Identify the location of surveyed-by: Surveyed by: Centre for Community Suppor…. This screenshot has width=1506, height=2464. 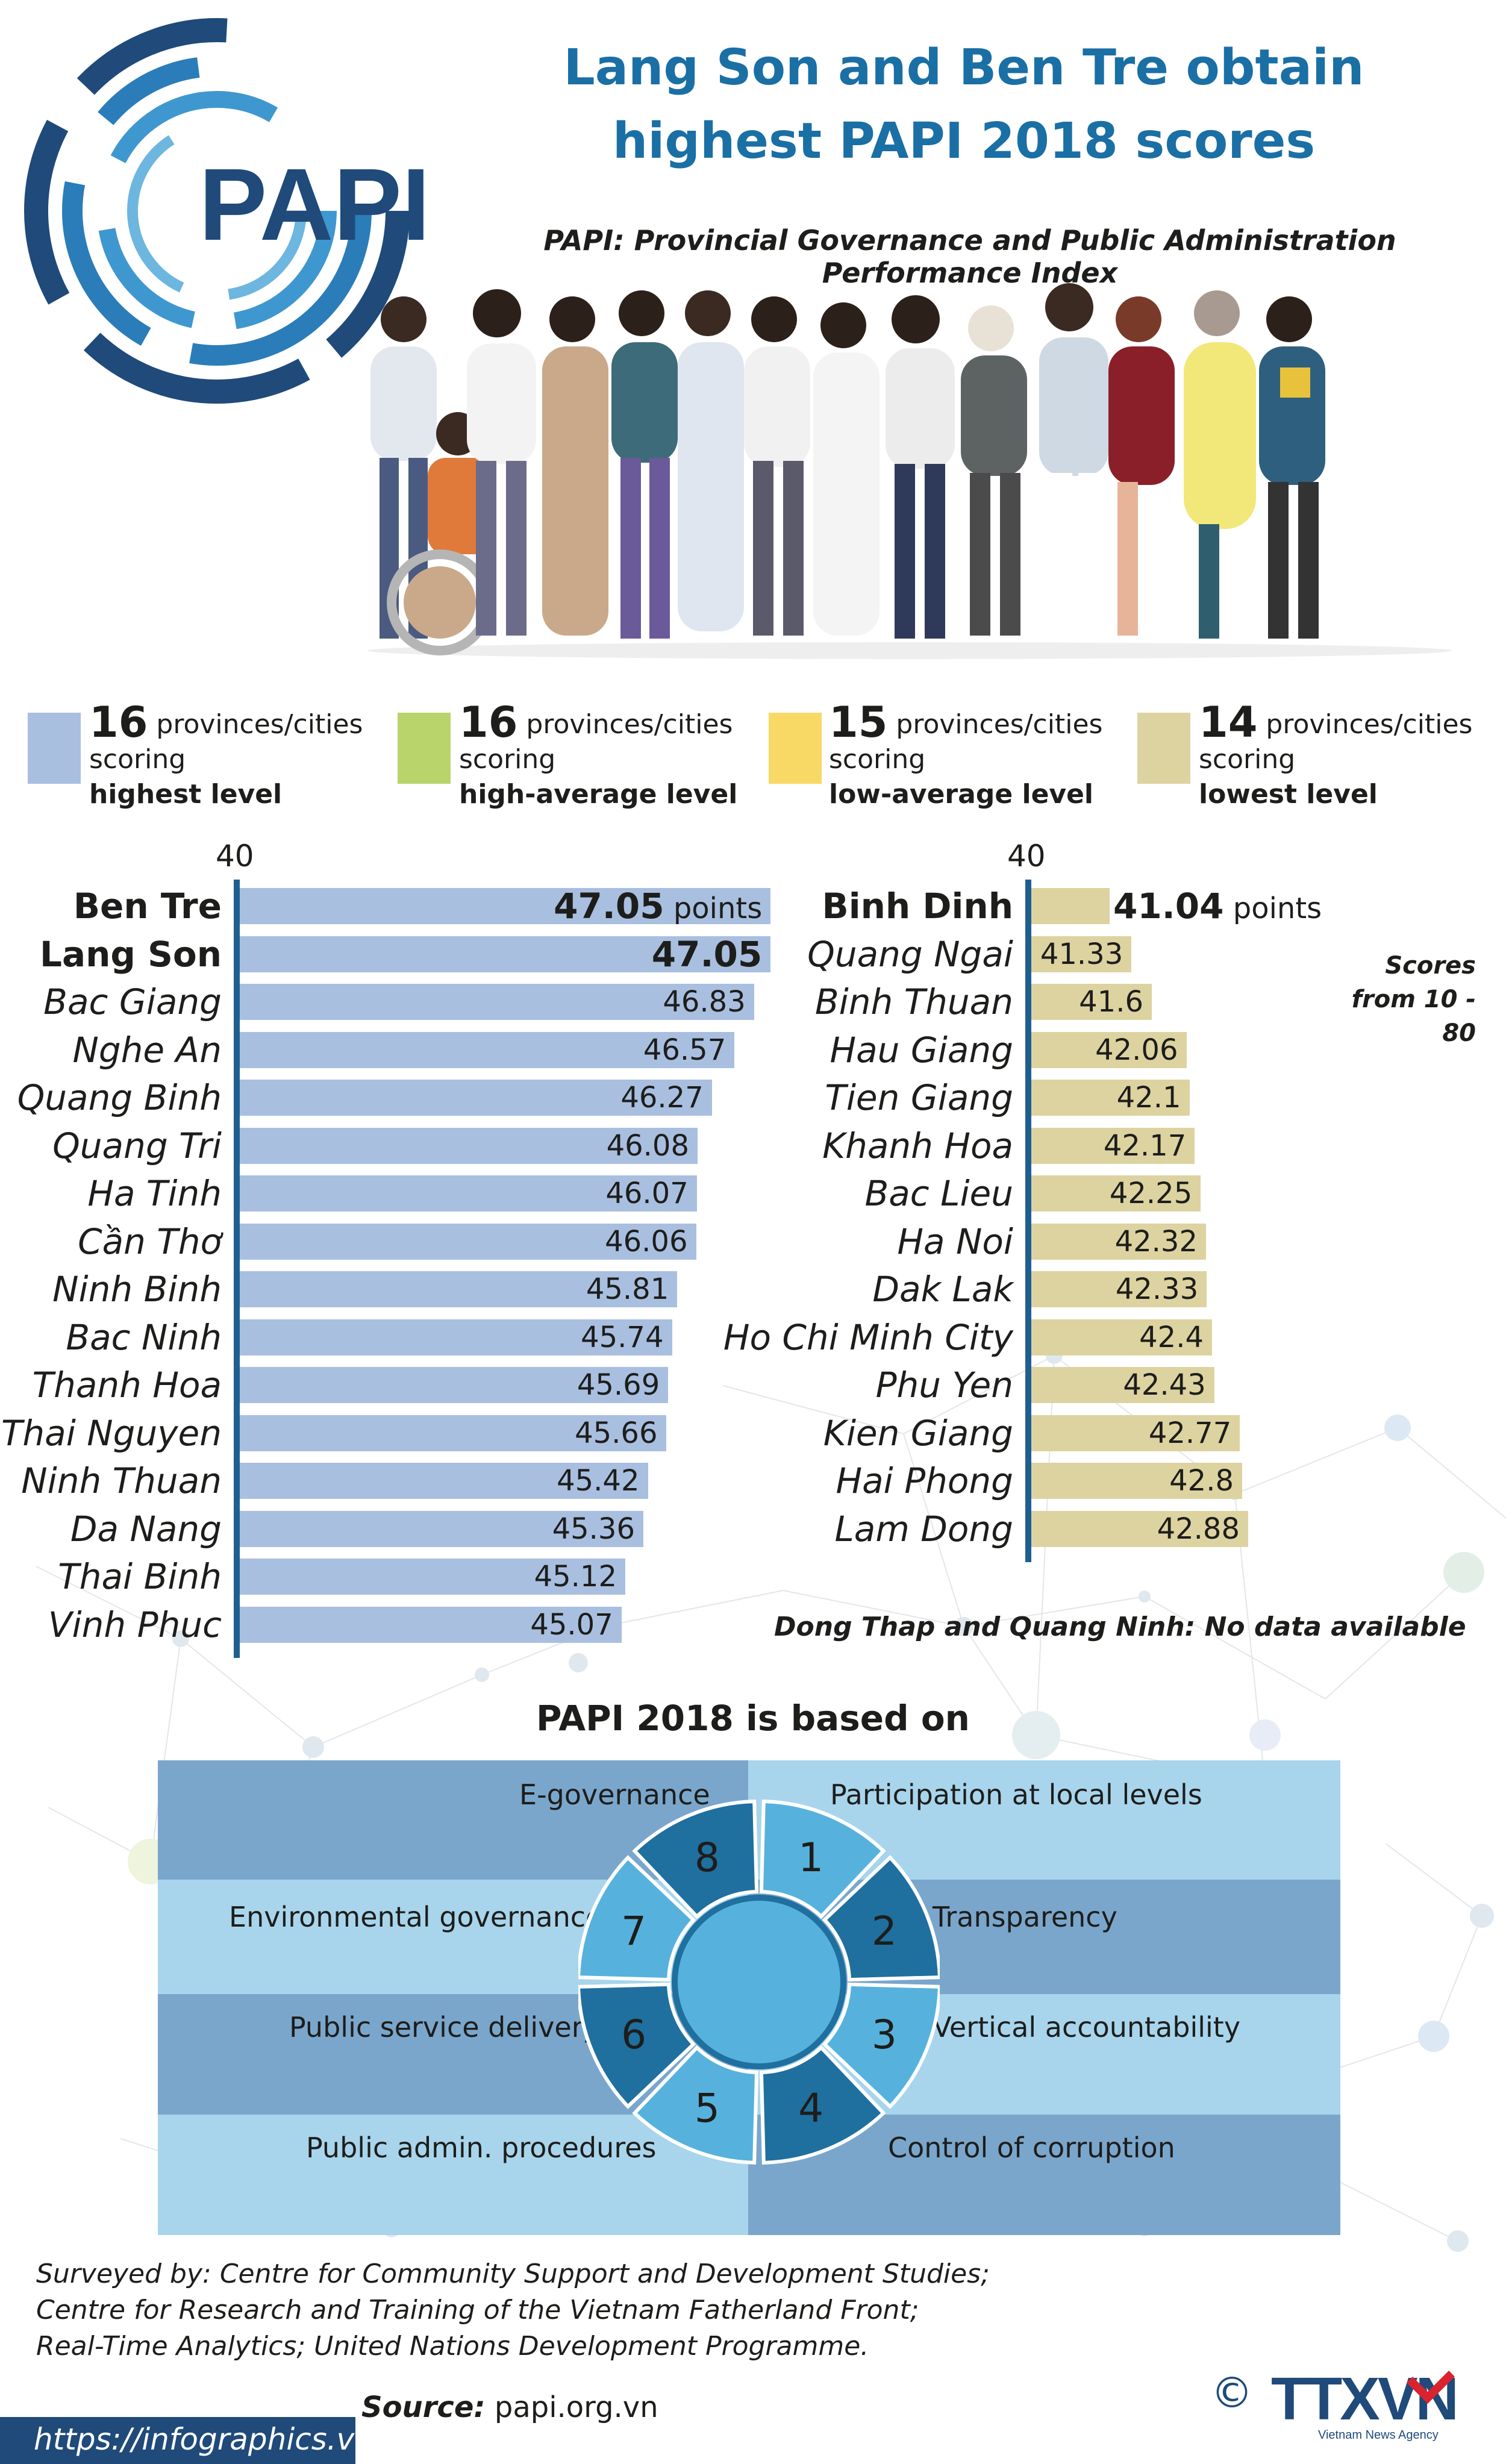
(513, 2311).